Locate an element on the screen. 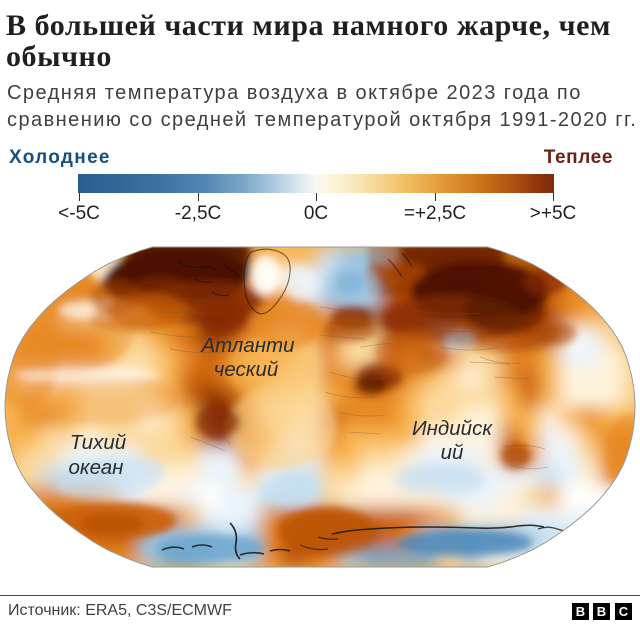 The width and height of the screenshot is (640, 627). svg-text: ий is located at coordinates (452, 452).